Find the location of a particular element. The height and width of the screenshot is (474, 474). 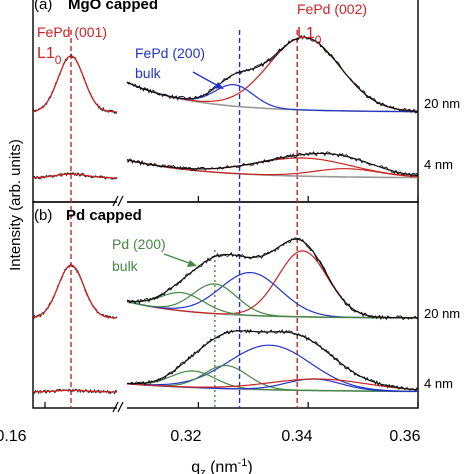

panel-b-thickness-20nm: 20 nm is located at coordinates (442, 313).